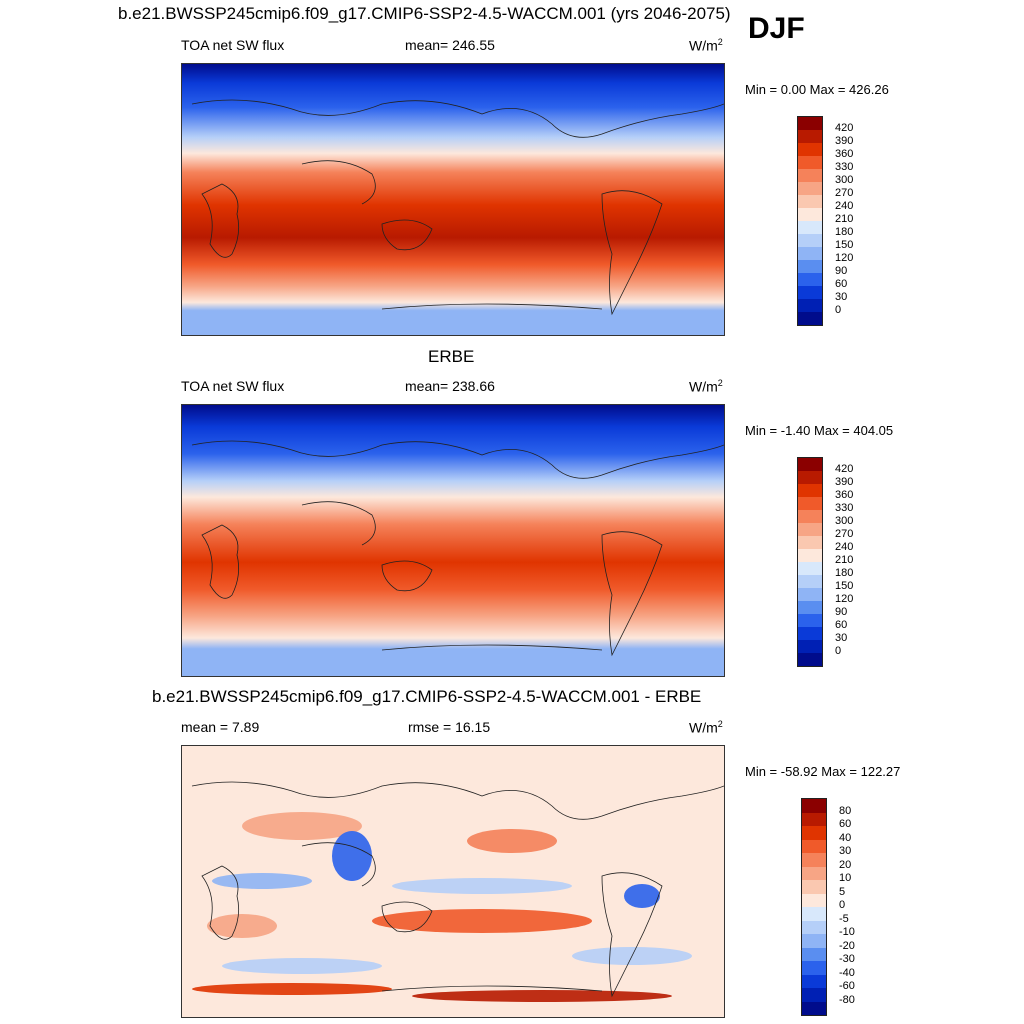 This screenshot has height=1024, width=1024. What do you see at coordinates (845, 837) in the screenshot?
I see `colorbar-tick-label: 40` at bounding box center [845, 837].